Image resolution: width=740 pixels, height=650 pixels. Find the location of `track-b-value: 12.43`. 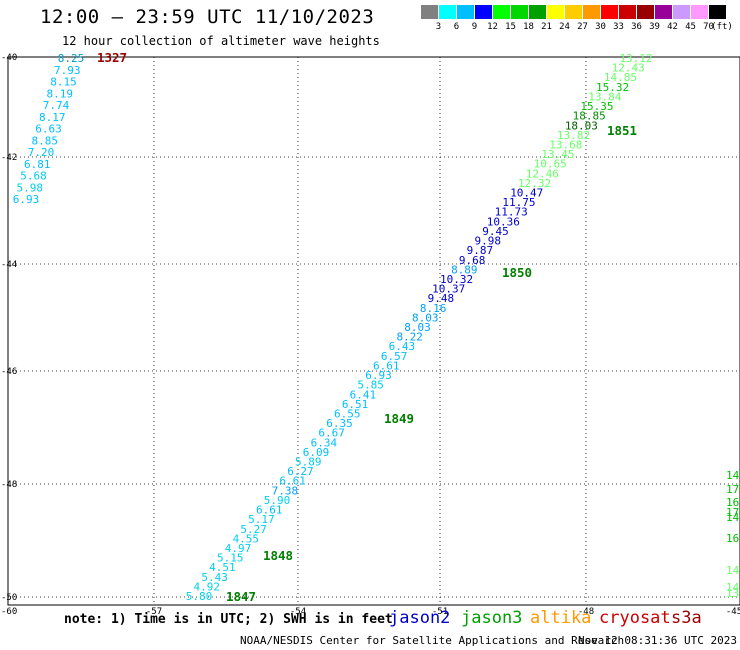

track-b-value: 12.43 is located at coordinates (628, 68).